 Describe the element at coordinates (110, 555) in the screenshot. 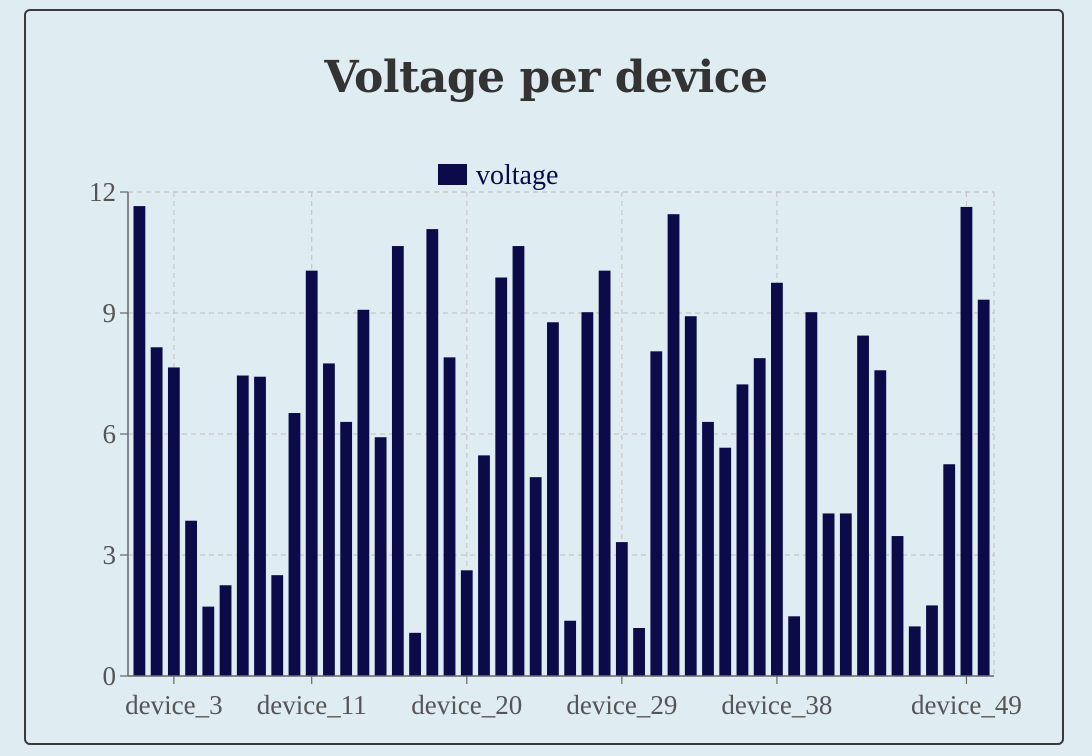

I see `y-tick-label: 3` at that location.